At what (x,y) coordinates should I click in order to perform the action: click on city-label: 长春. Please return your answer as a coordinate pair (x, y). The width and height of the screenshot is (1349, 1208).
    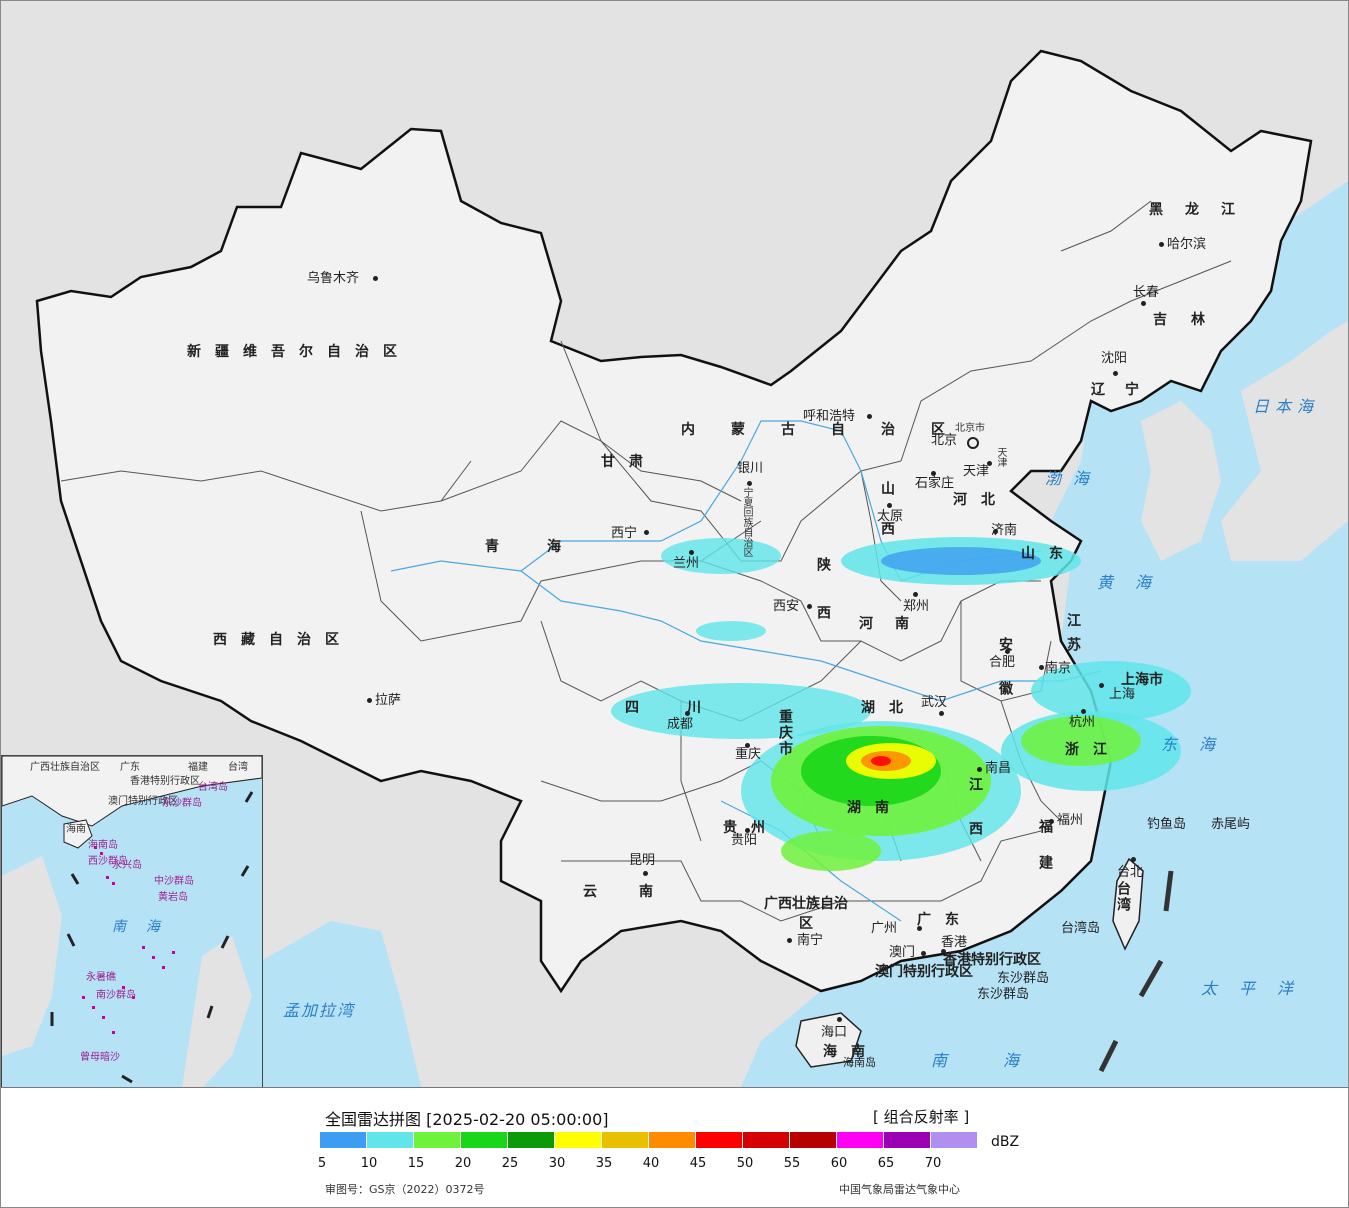
    Looking at the image, I should click on (1146, 292).